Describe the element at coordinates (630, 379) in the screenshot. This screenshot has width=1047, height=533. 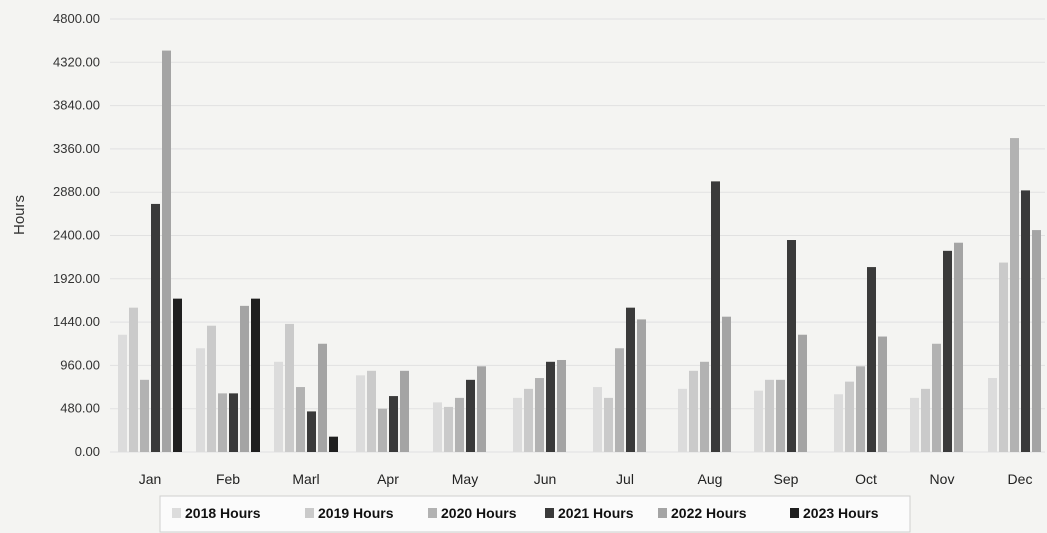
I see `bar-2021-hours-jul` at that location.